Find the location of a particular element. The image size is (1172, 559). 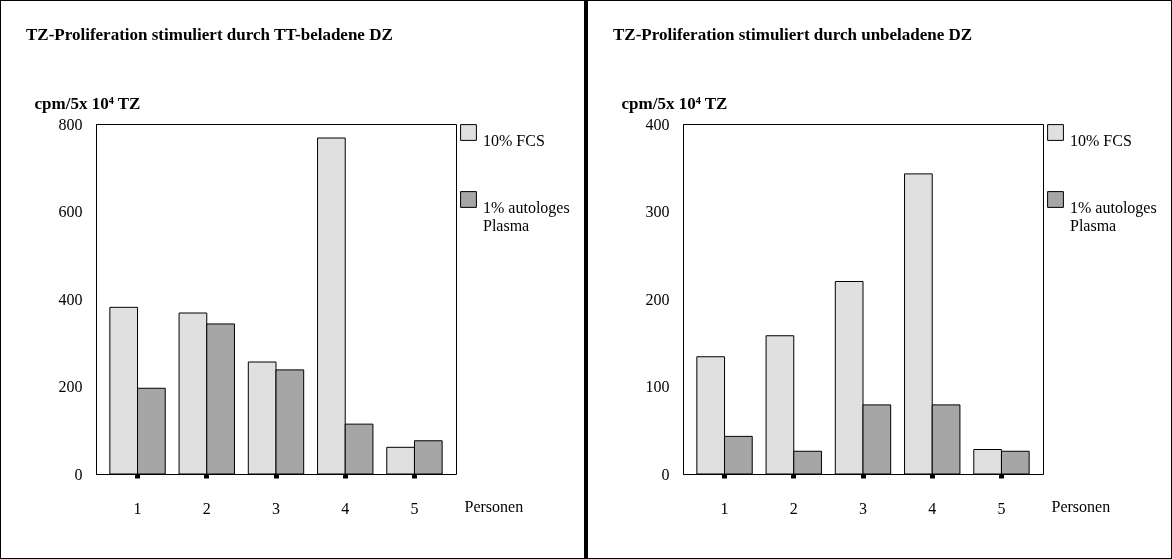

y-tick-label: 800 is located at coordinates (70, 124).